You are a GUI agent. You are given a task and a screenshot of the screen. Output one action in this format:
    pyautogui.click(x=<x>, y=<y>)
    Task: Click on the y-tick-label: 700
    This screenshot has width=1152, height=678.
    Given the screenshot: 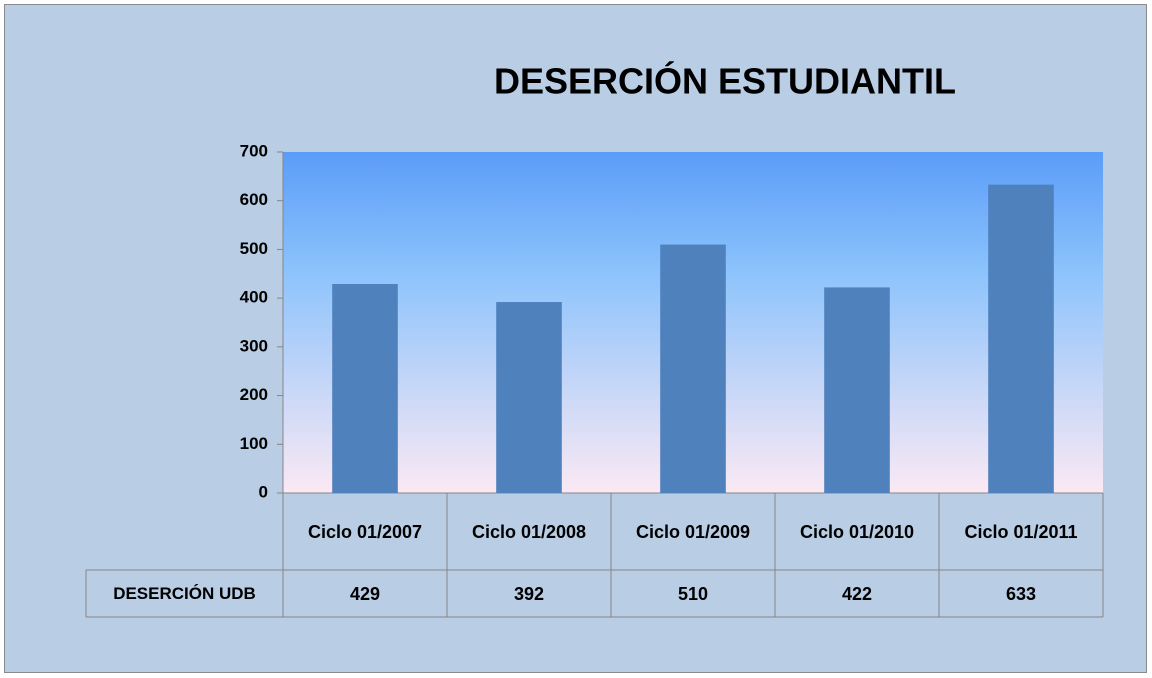 What is the action you would take?
    pyautogui.click(x=254, y=150)
    